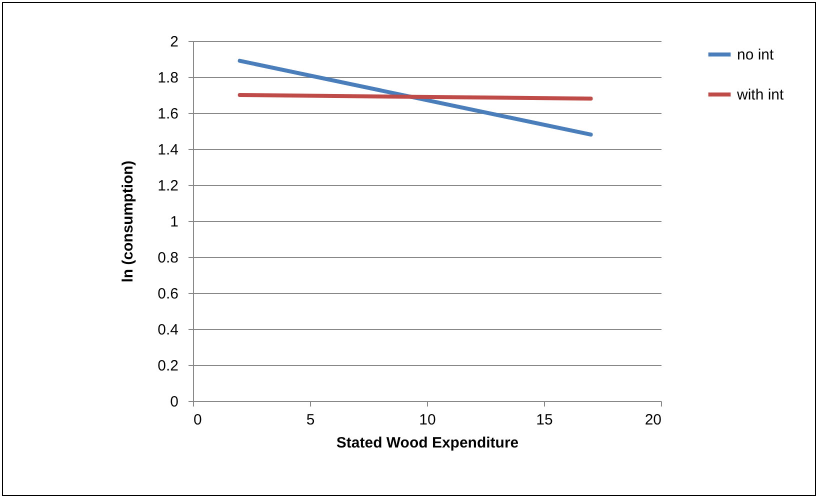 The image size is (822, 501). Describe the element at coordinates (168, 294) in the screenshot. I see `y-tick-label: 0.6` at that location.